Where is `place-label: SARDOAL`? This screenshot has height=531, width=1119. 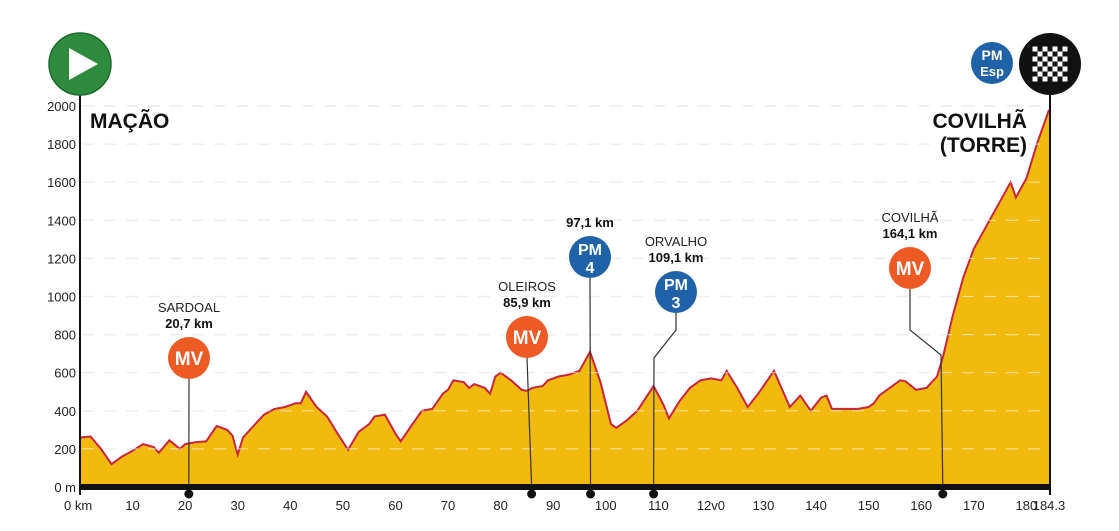
place-label: SARDOAL is located at coordinates (189, 307).